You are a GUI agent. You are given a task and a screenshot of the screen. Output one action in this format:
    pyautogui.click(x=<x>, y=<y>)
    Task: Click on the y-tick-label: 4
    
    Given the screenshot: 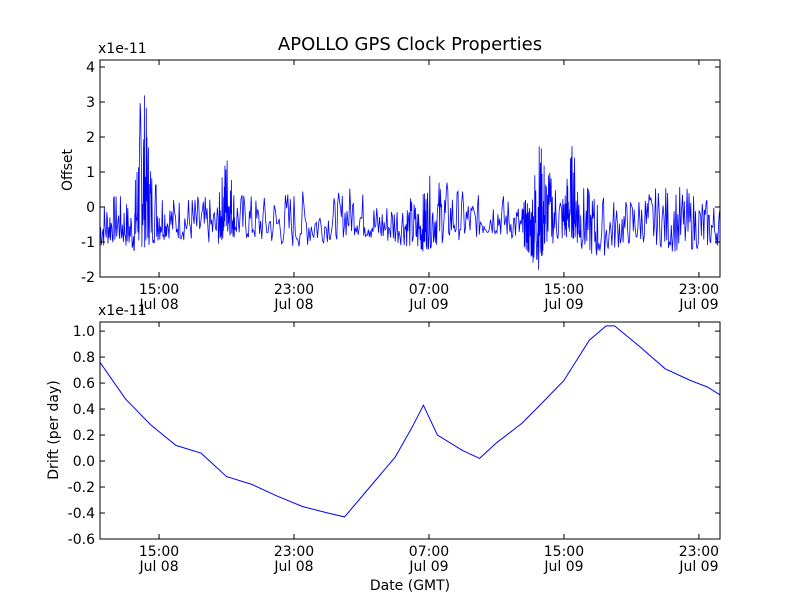 What is the action you would take?
    pyautogui.click(x=90, y=68)
    